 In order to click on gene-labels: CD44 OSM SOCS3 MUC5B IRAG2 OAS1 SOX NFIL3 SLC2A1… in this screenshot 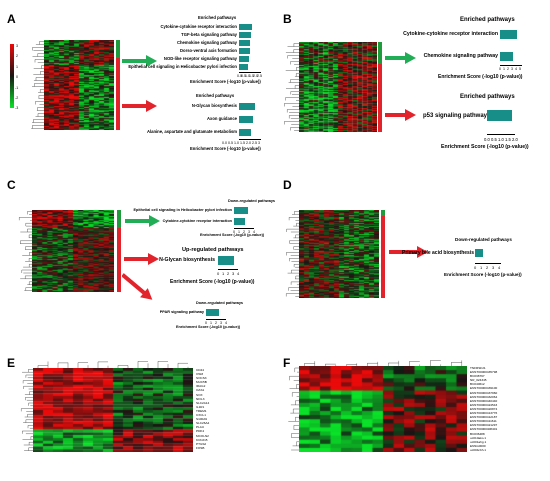, I will do `click(202, 409)`.